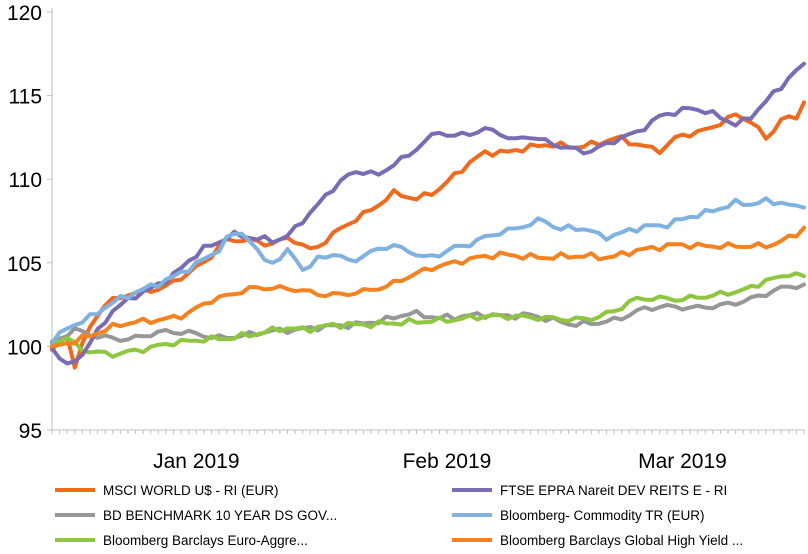  Describe the element at coordinates (613, 490) in the screenshot. I see `legend-label: FTSE EPRA Nareit DEV REITS E - RI` at that location.